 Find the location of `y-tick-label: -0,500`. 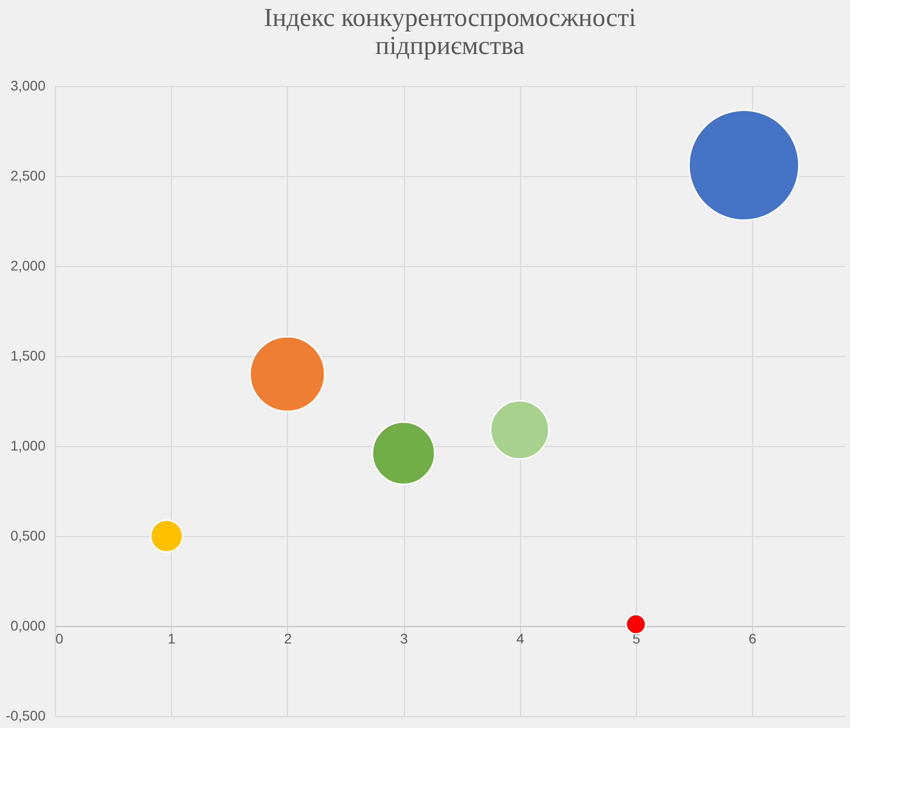

y-tick-label: -0,500 is located at coordinates (26, 716).